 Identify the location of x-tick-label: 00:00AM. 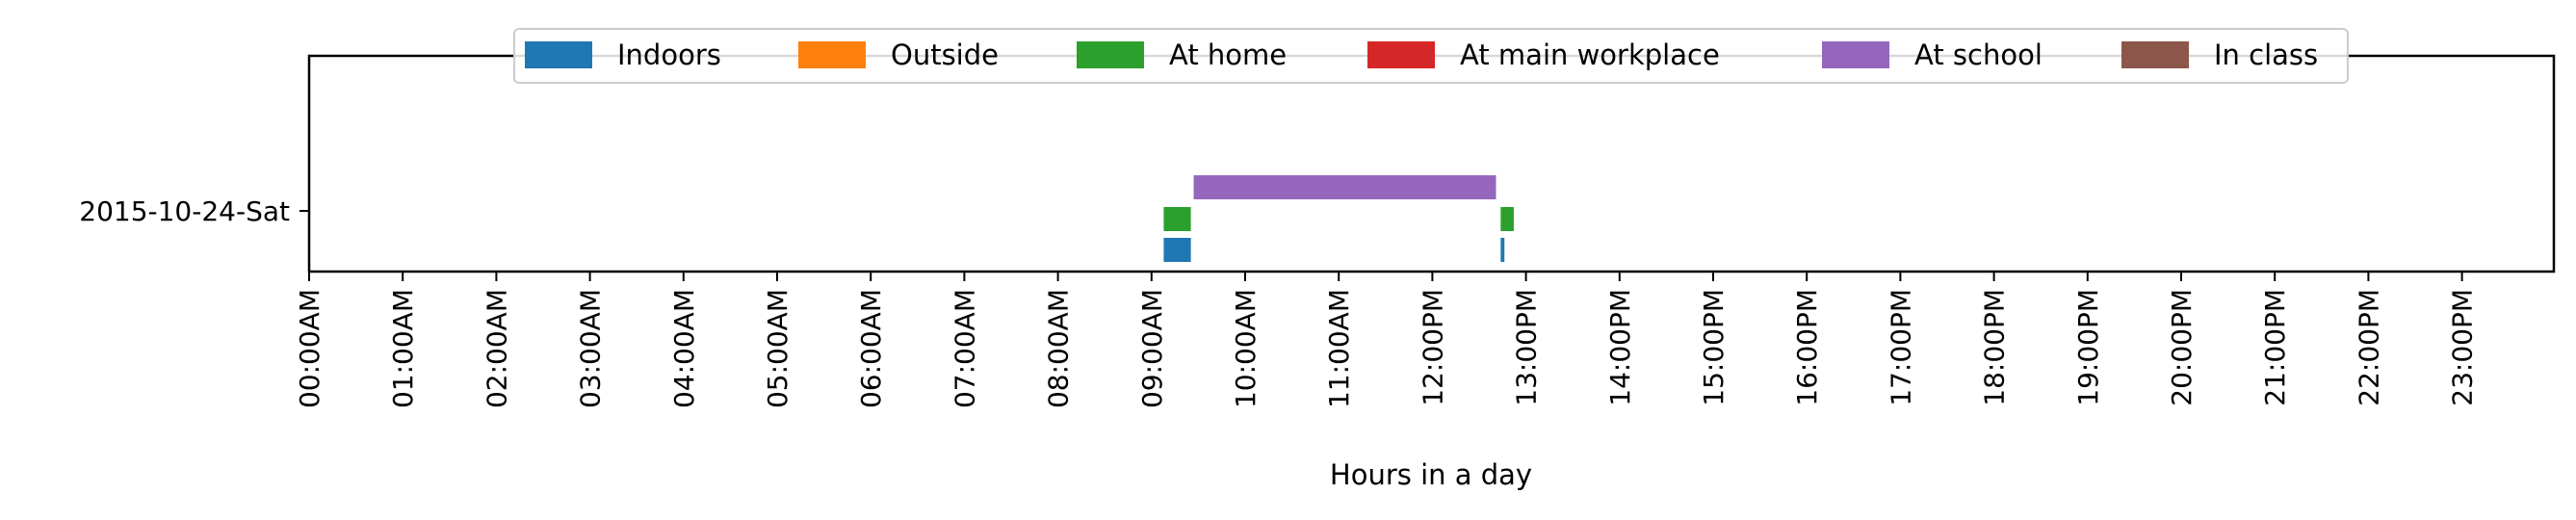
(309, 348).